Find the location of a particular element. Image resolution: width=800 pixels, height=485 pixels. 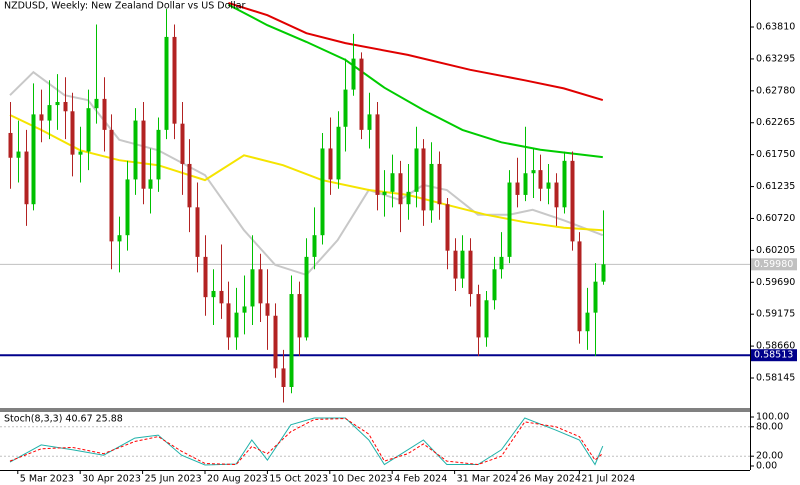

y-tick-label: 0.59175 is located at coordinates (775, 314).